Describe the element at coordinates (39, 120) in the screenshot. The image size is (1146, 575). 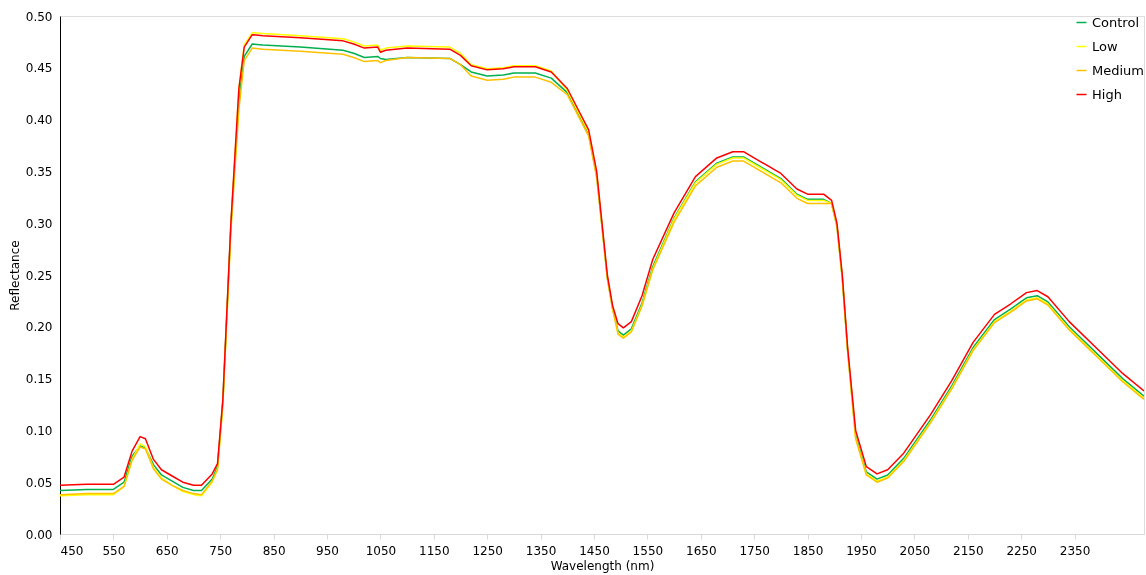
I see `y-tick-label: 0.40` at that location.